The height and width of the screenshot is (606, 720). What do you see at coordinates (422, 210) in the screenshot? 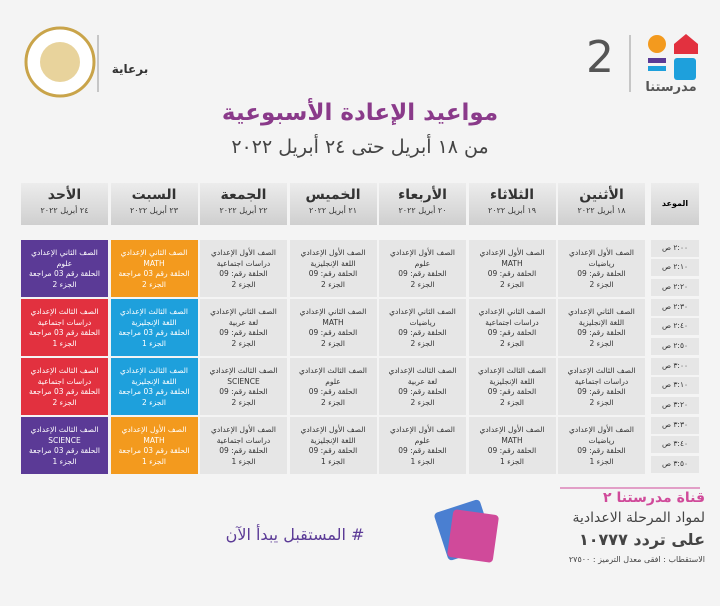
I see `day-date: ٢٠ أبريل ٢٠٢٢` at bounding box center [422, 210].